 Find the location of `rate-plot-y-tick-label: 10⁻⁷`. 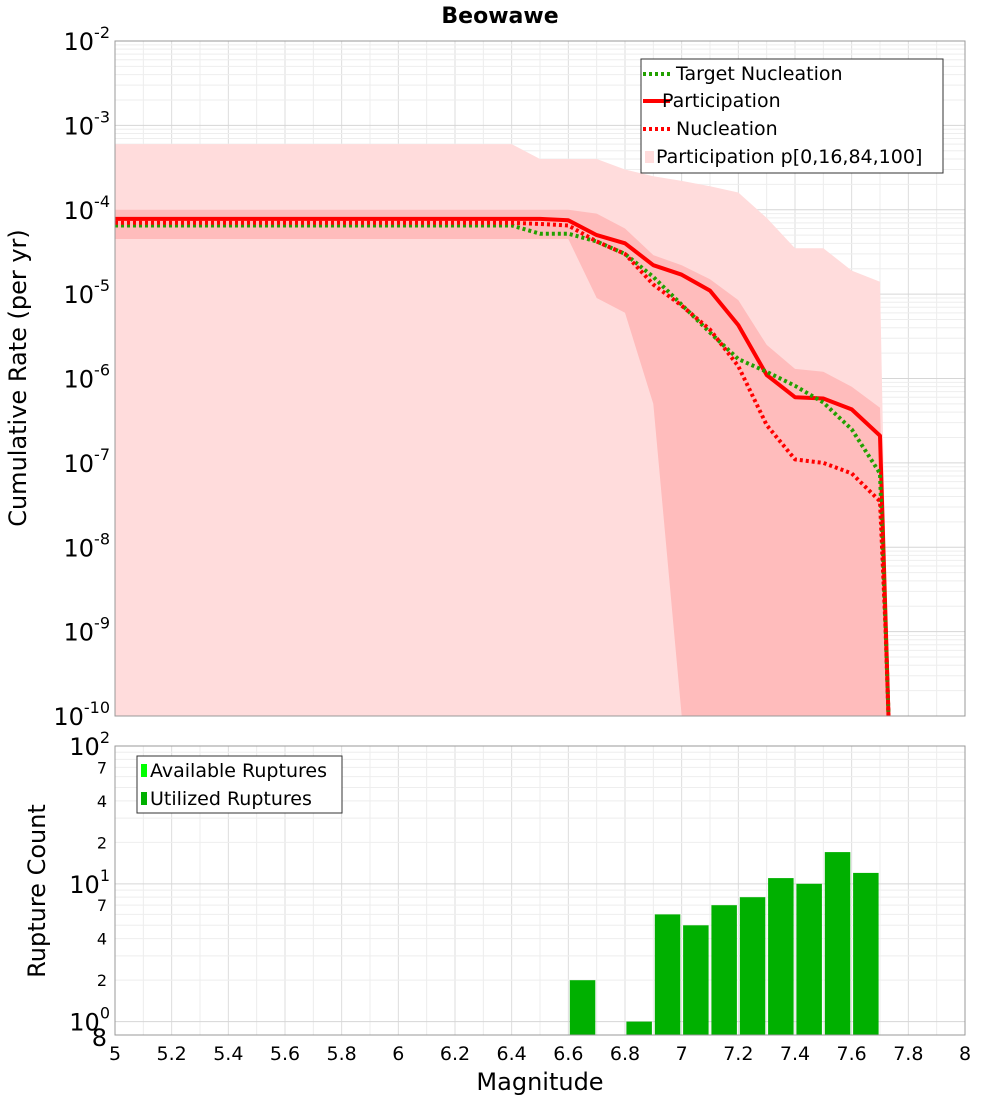

rate-plot-y-tick-label: 10⁻⁷ is located at coordinates (87, 461).